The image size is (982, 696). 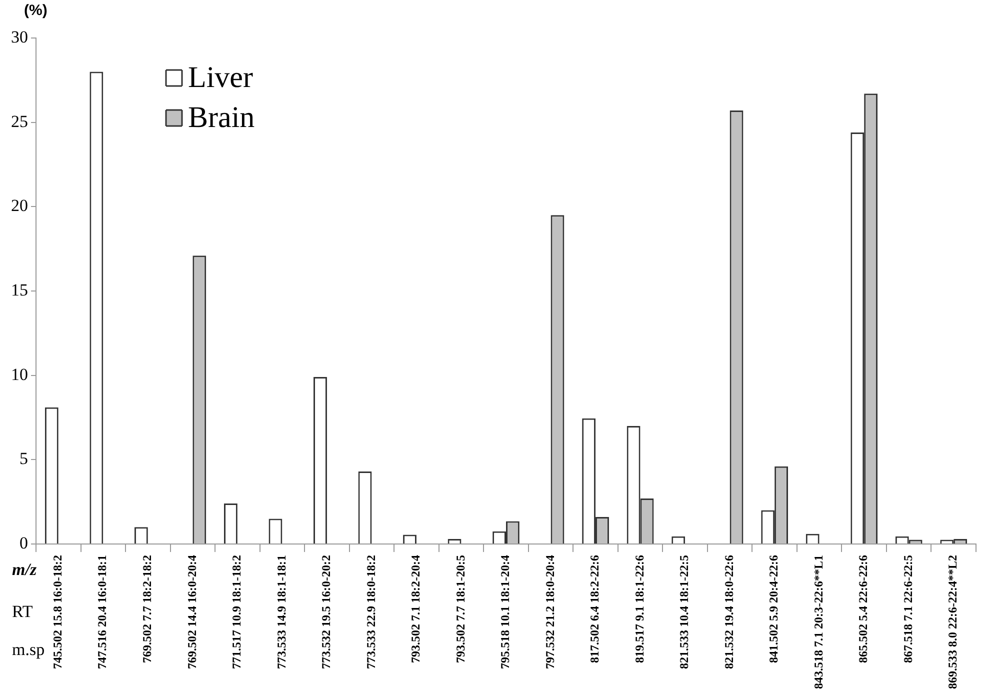 I want to click on x-tick-label: 869.533 8.0 22:6-22:4**L2, so click(x=953, y=622).